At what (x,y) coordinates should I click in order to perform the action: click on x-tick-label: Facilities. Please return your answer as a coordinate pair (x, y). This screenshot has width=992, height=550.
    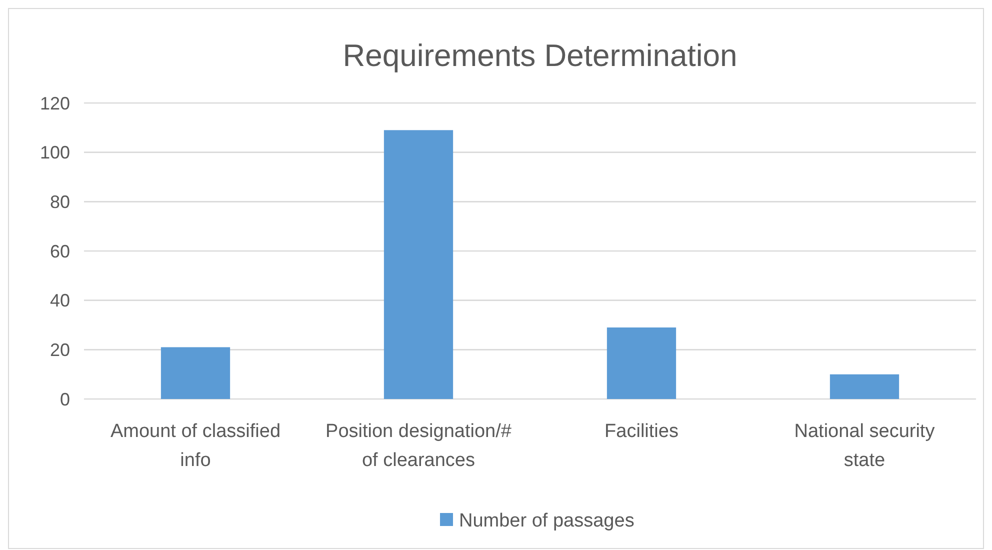
    Looking at the image, I should click on (641, 431).